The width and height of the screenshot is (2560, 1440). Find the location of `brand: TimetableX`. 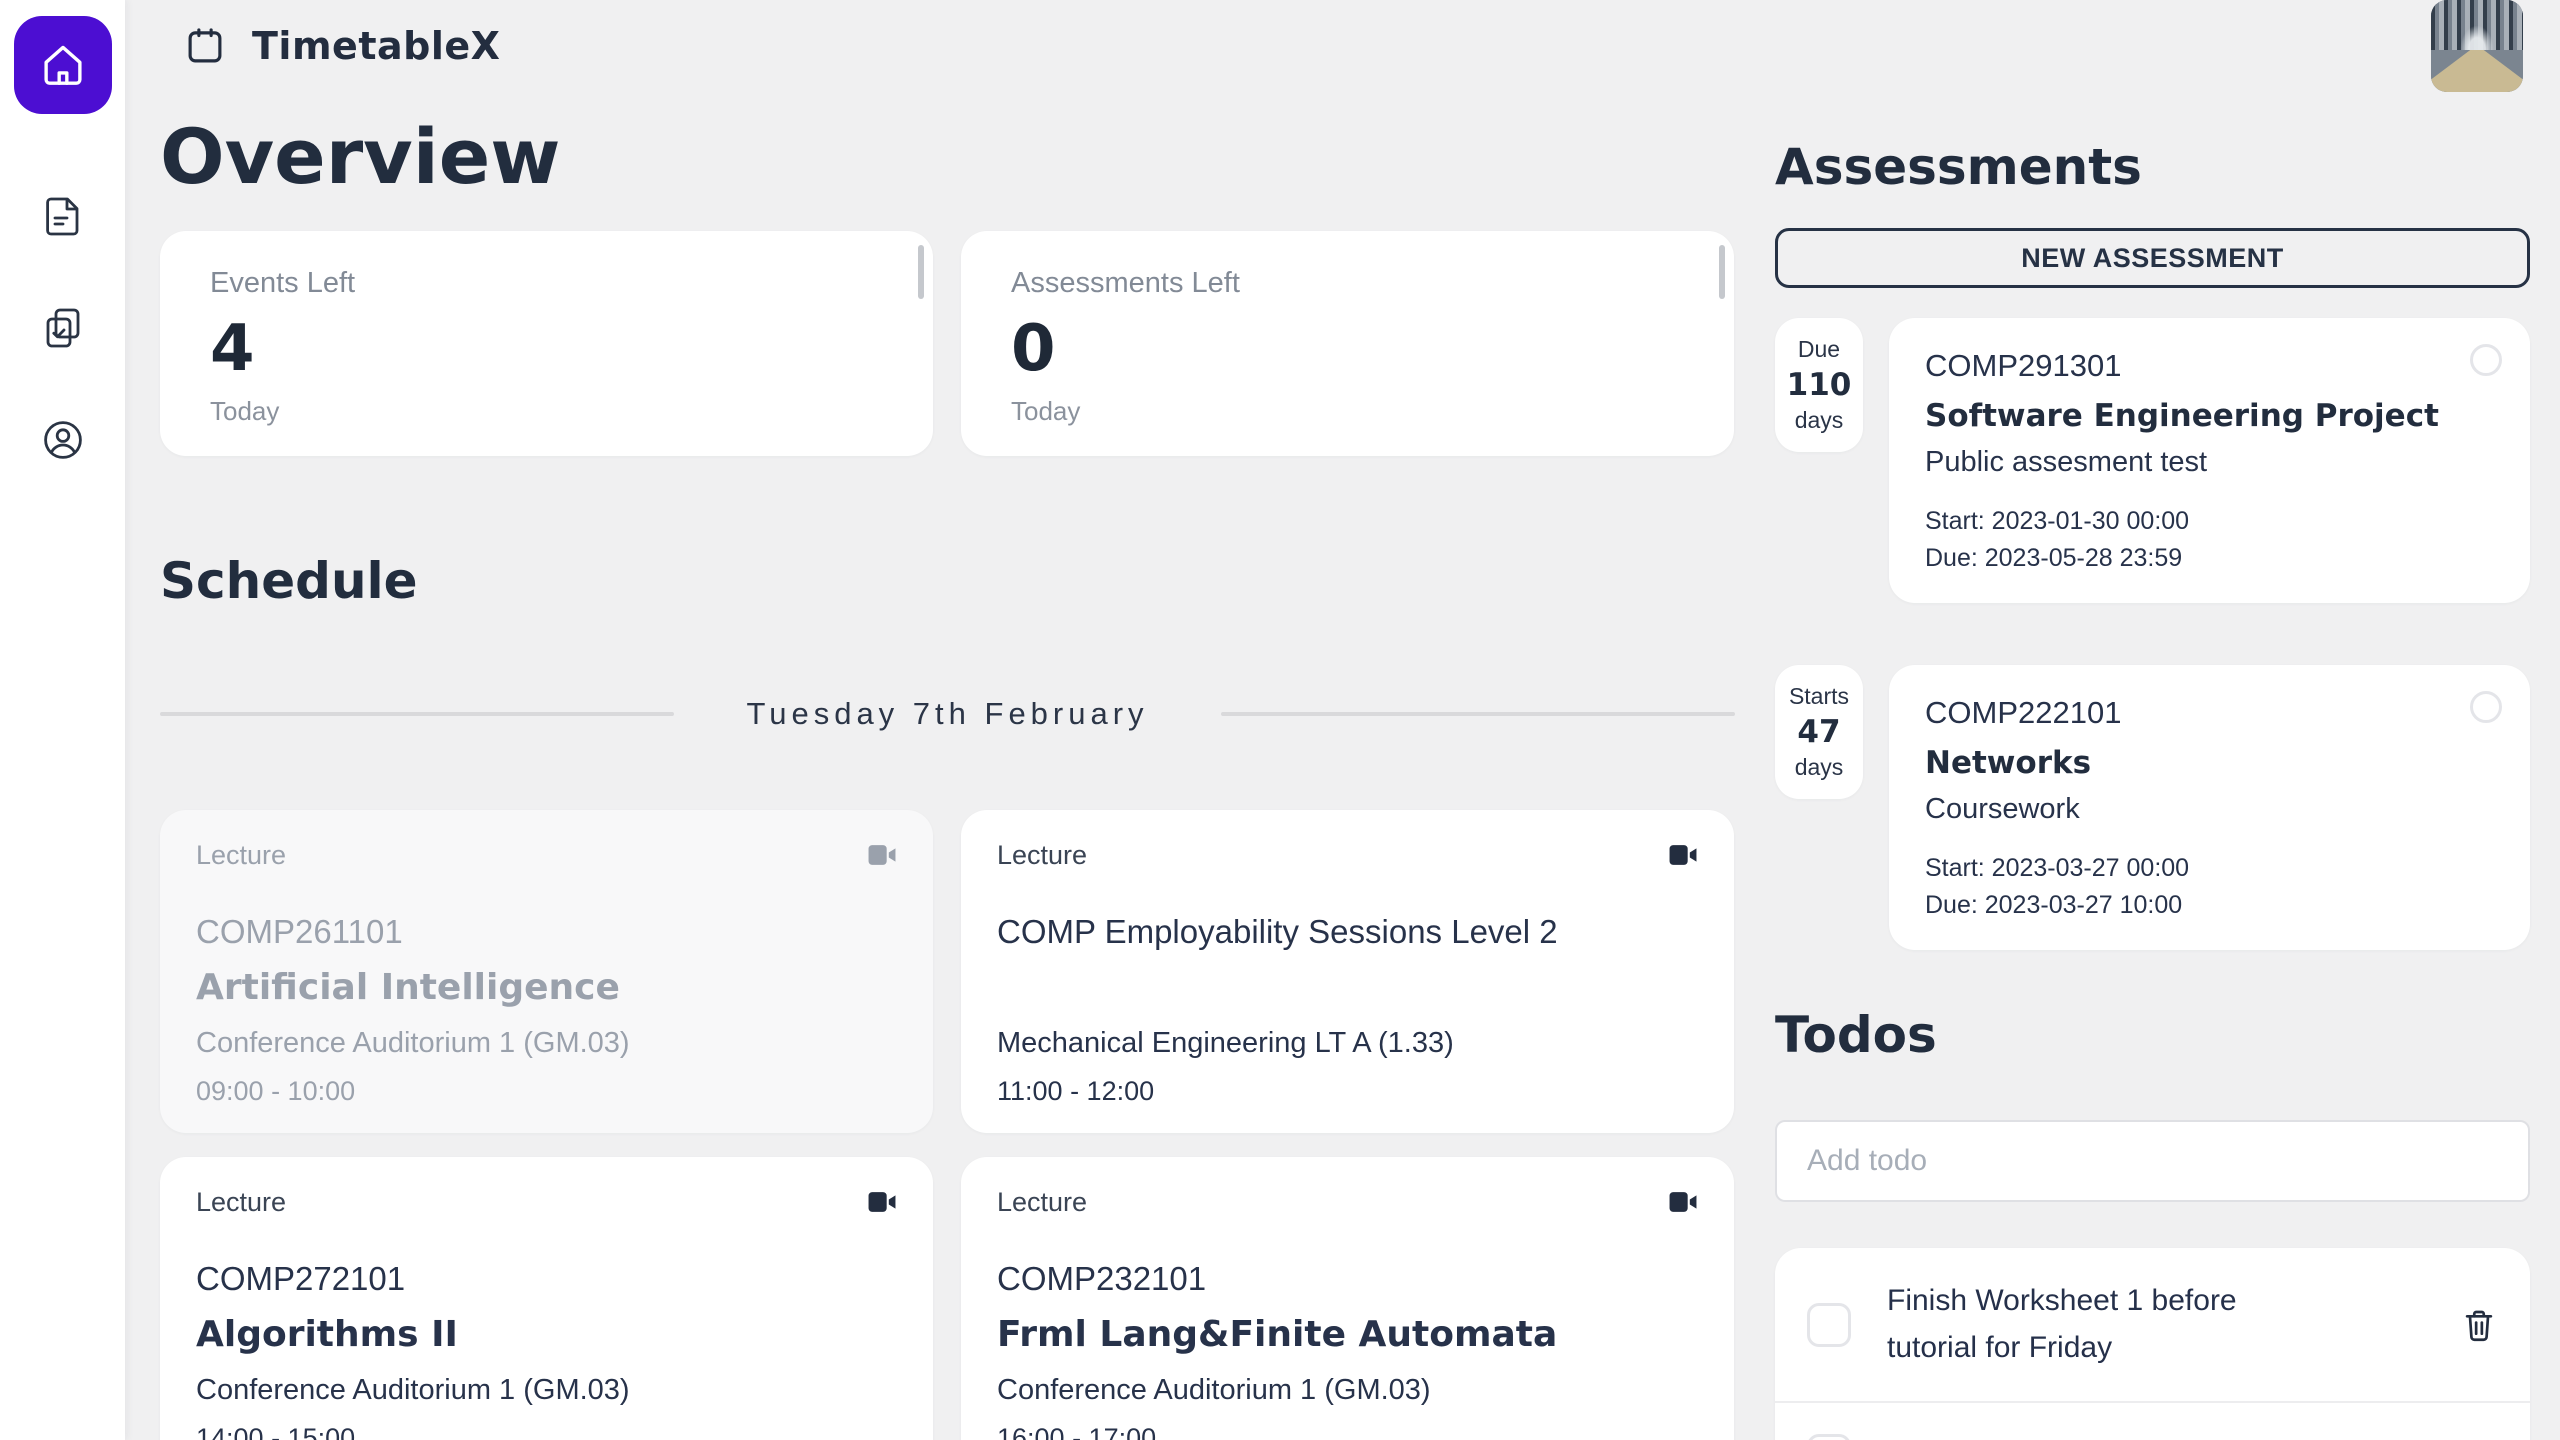

brand: TimetableX is located at coordinates (342, 46).